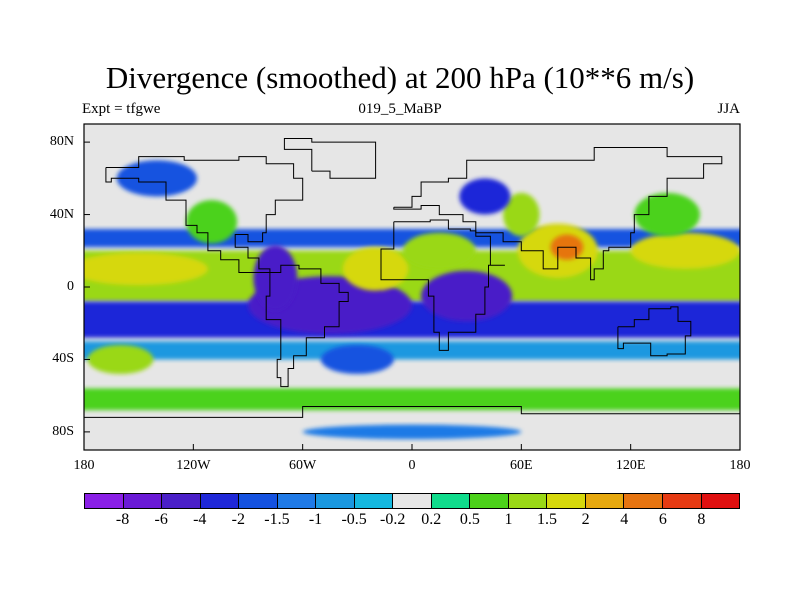 This screenshot has height=600, width=800. What do you see at coordinates (393, 519) in the screenshot?
I see `colorbar-level-label: -0.2` at bounding box center [393, 519].